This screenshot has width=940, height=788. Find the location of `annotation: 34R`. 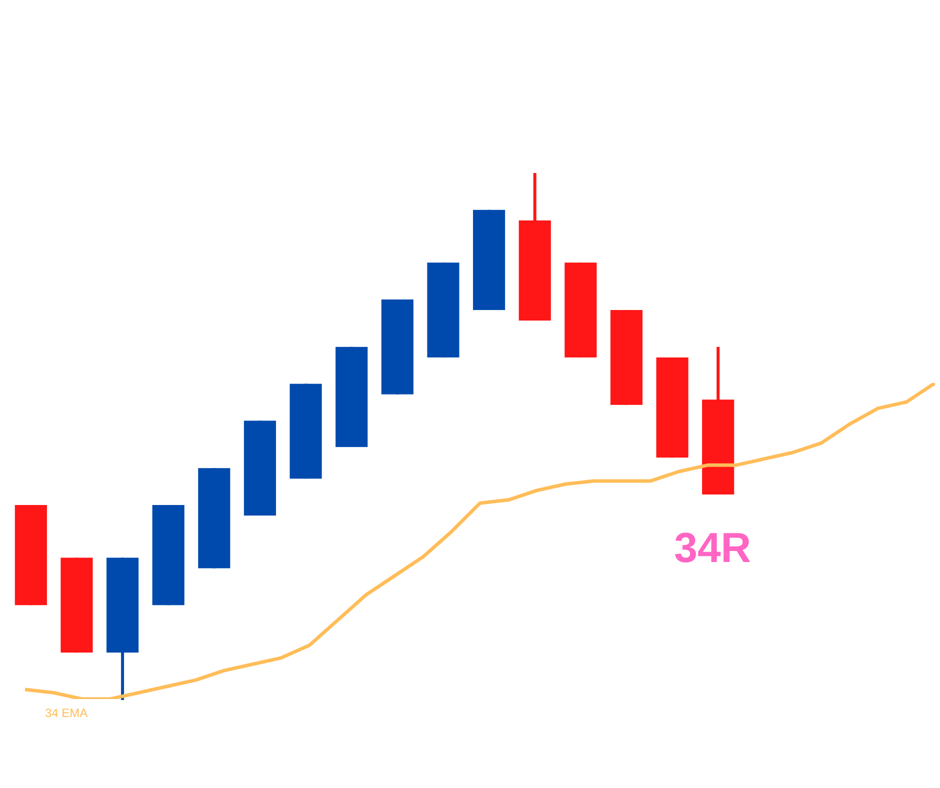

annotation: 34R is located at coordinates (713, 548).